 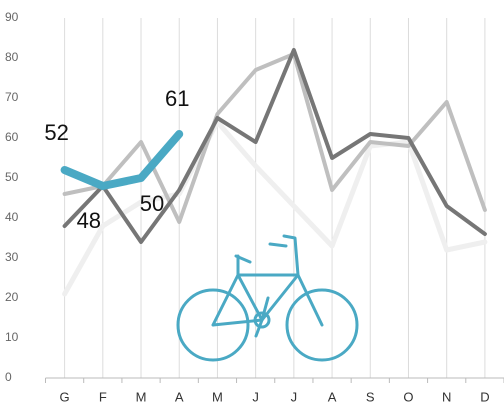 What do you see at coordinates (12, 257) in the screenshot?
I see `y-tick-label: 30` at bounding box center [12, 257].